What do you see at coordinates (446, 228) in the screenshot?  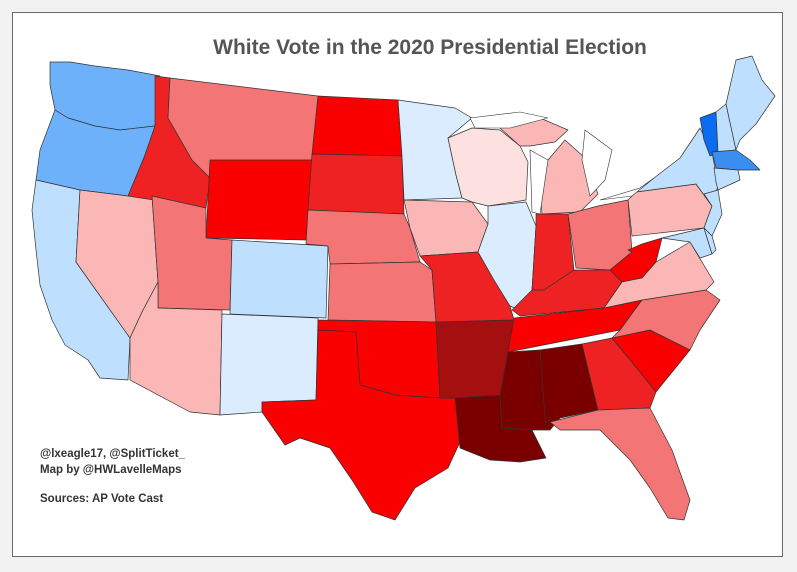 I see `state-ia` at bounding box center [446, 228].